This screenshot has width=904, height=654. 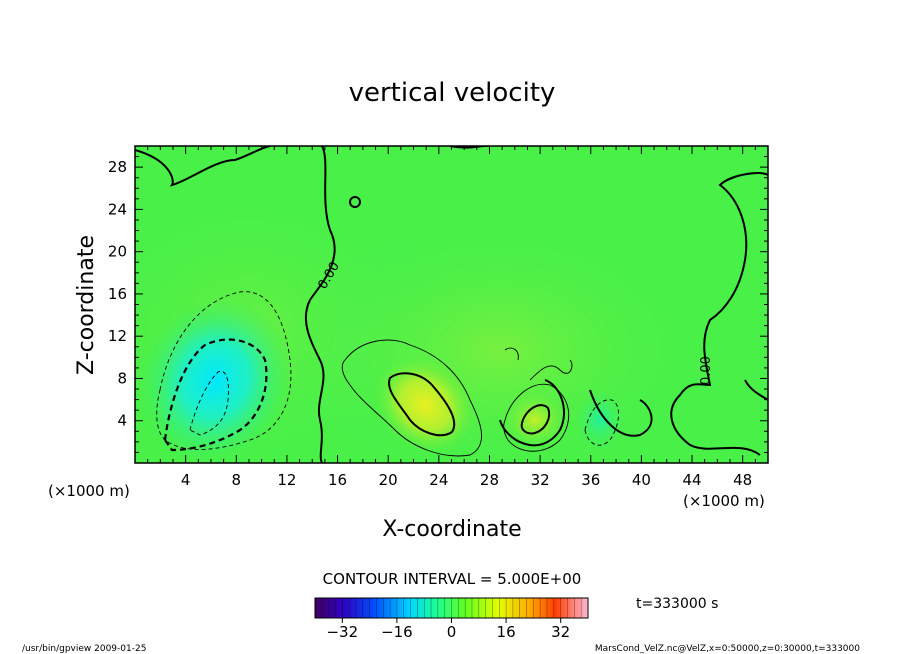 I want to click on colorbar-tick-label: 16, so click(x=506, y=632).